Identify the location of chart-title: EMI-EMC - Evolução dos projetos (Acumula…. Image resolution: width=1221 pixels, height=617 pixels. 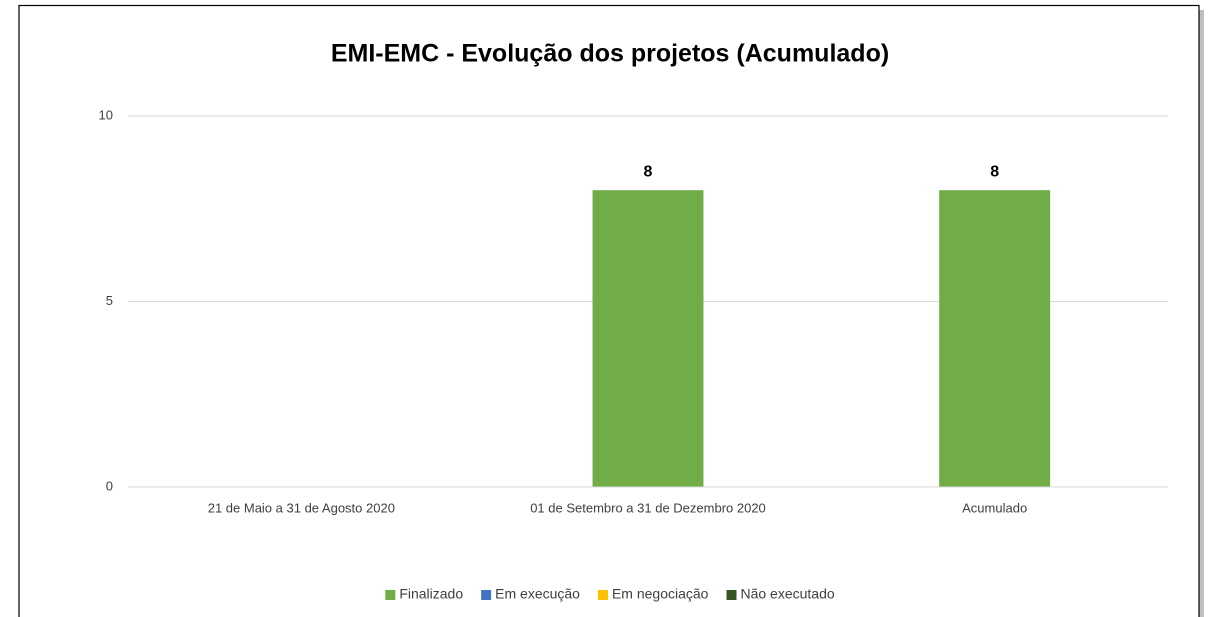
(610, 54).